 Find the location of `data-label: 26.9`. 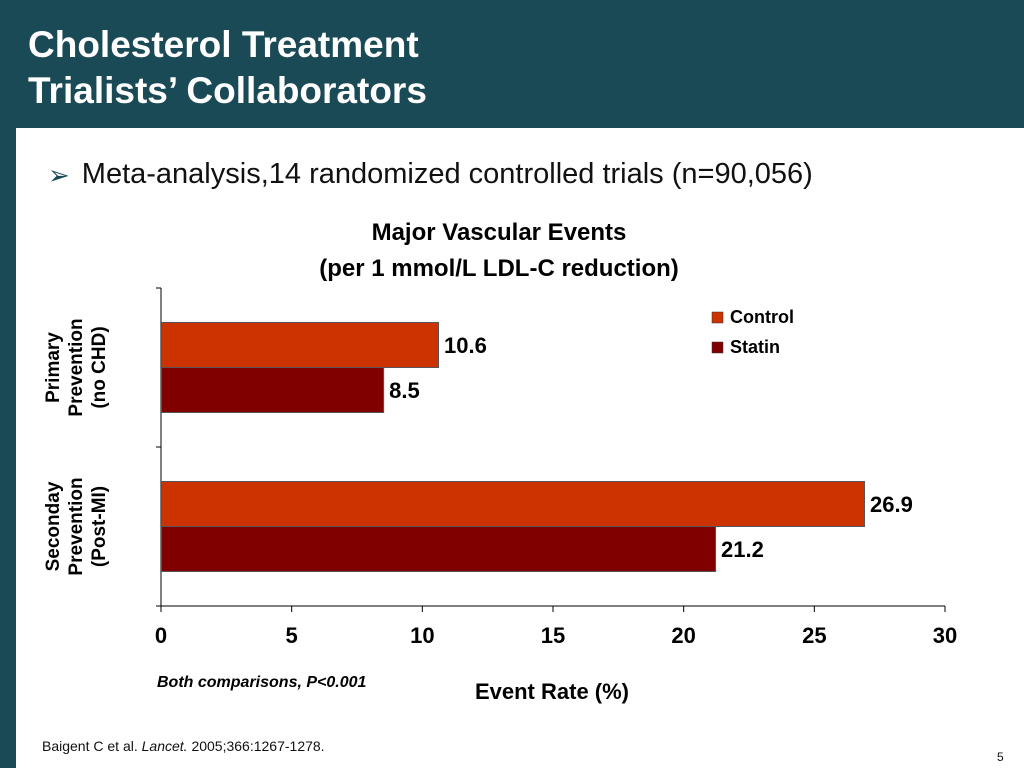

data-label: 26.9 is located at coordinates (891, 504).